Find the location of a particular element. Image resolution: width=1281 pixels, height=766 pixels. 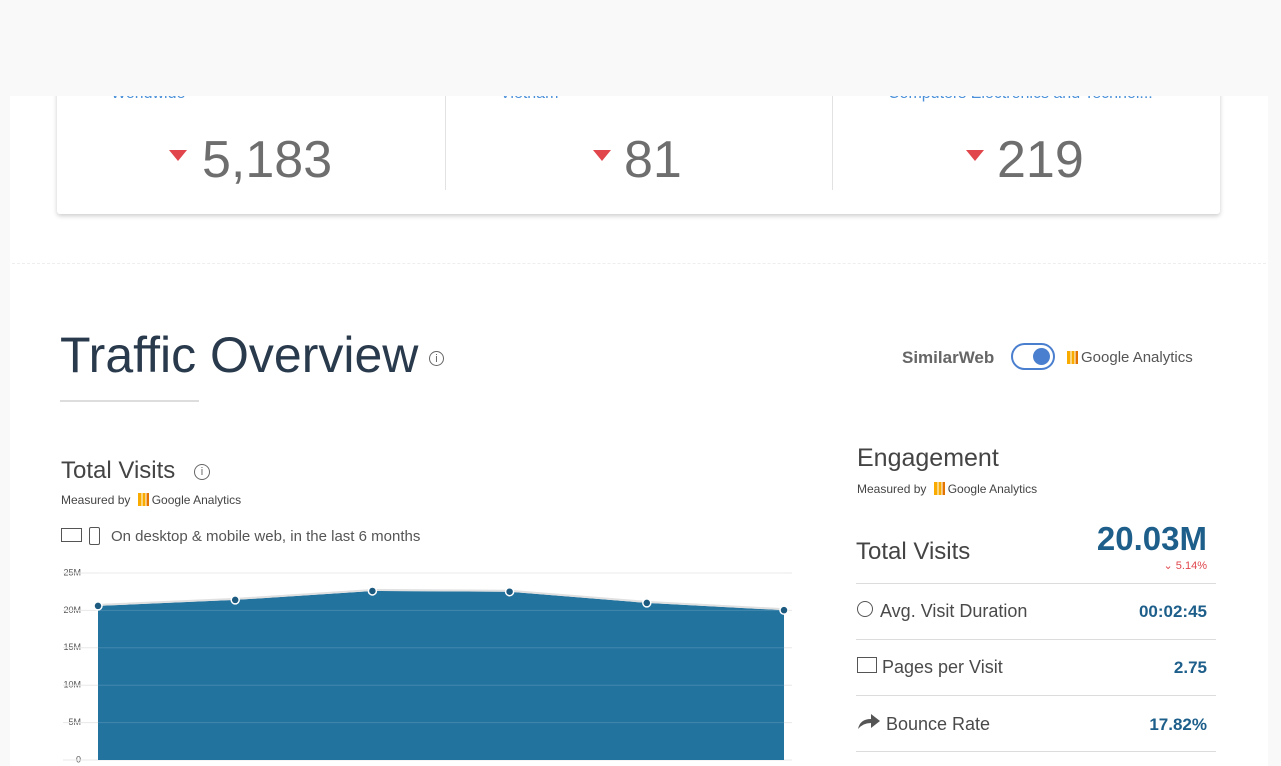

rank-value: 81 is located at coordinates (653, 160).